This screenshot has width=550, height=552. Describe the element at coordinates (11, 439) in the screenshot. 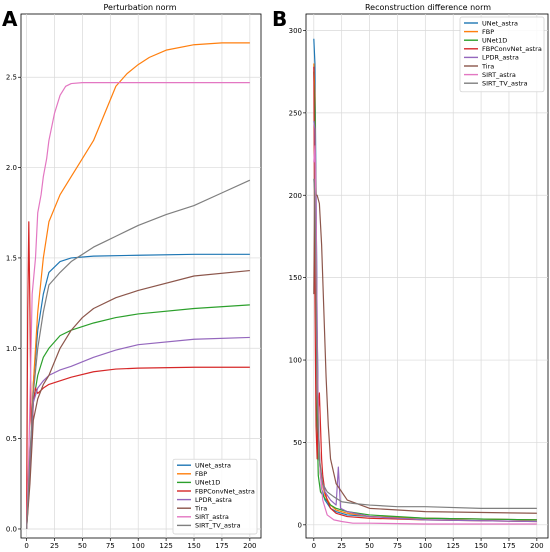

I see `y-tick-label: 0.5` at that location.